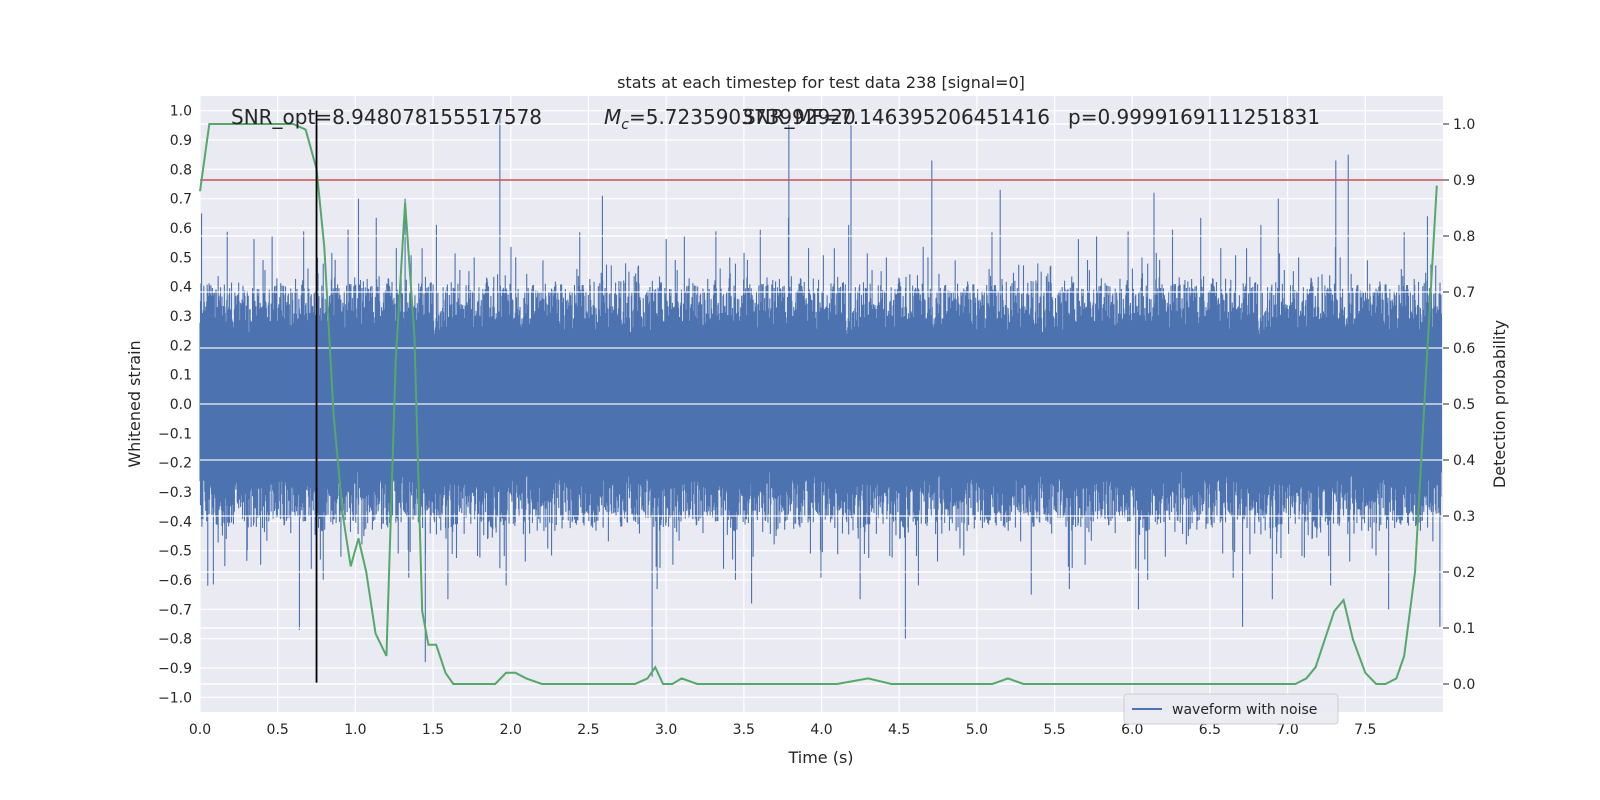 The height and width of the screenshot is (800, 1600). I want to click on chirp-mass-annotation: Mc=5.723590373992920, so click(730, 119).